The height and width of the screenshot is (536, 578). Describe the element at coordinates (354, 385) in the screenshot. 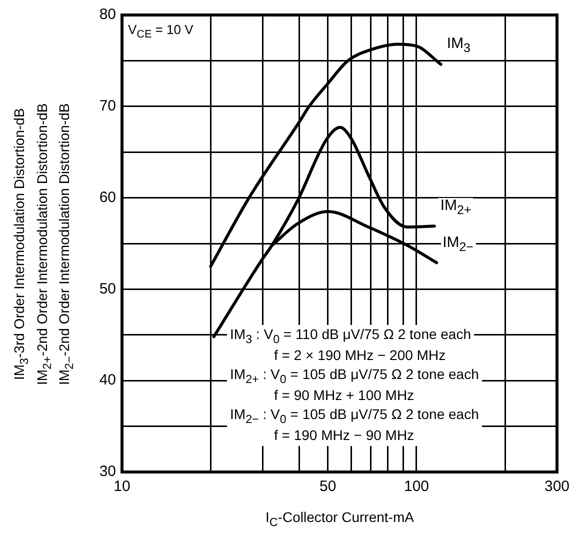

I see `annotation: IM$_{2+}$ : V$_{0}$ = 105 dB μV/75 Ω 2 tone each f = 90 MHz + 100 MHz` at that location.